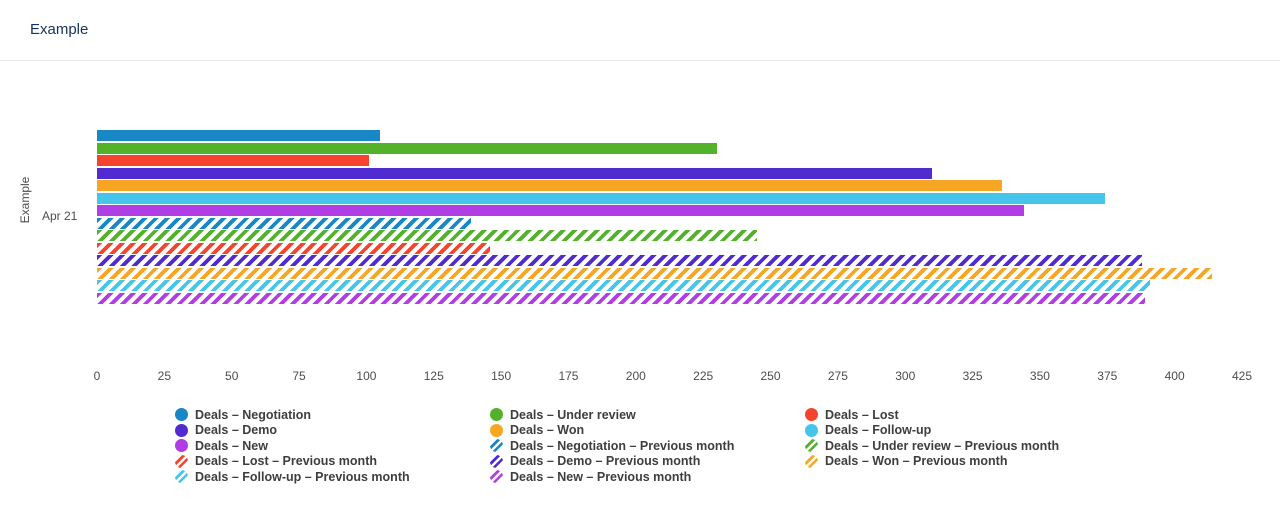  I want to click on legend-item-deals-follow-up-previous-month: Deals – Follow-up – Previous month, so click(332, 477).